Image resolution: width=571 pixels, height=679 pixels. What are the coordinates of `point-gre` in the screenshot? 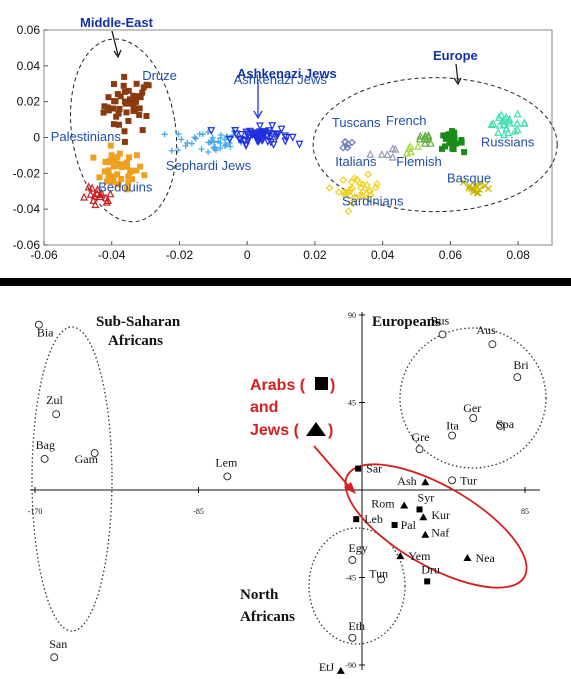 It's located at (419, 449).